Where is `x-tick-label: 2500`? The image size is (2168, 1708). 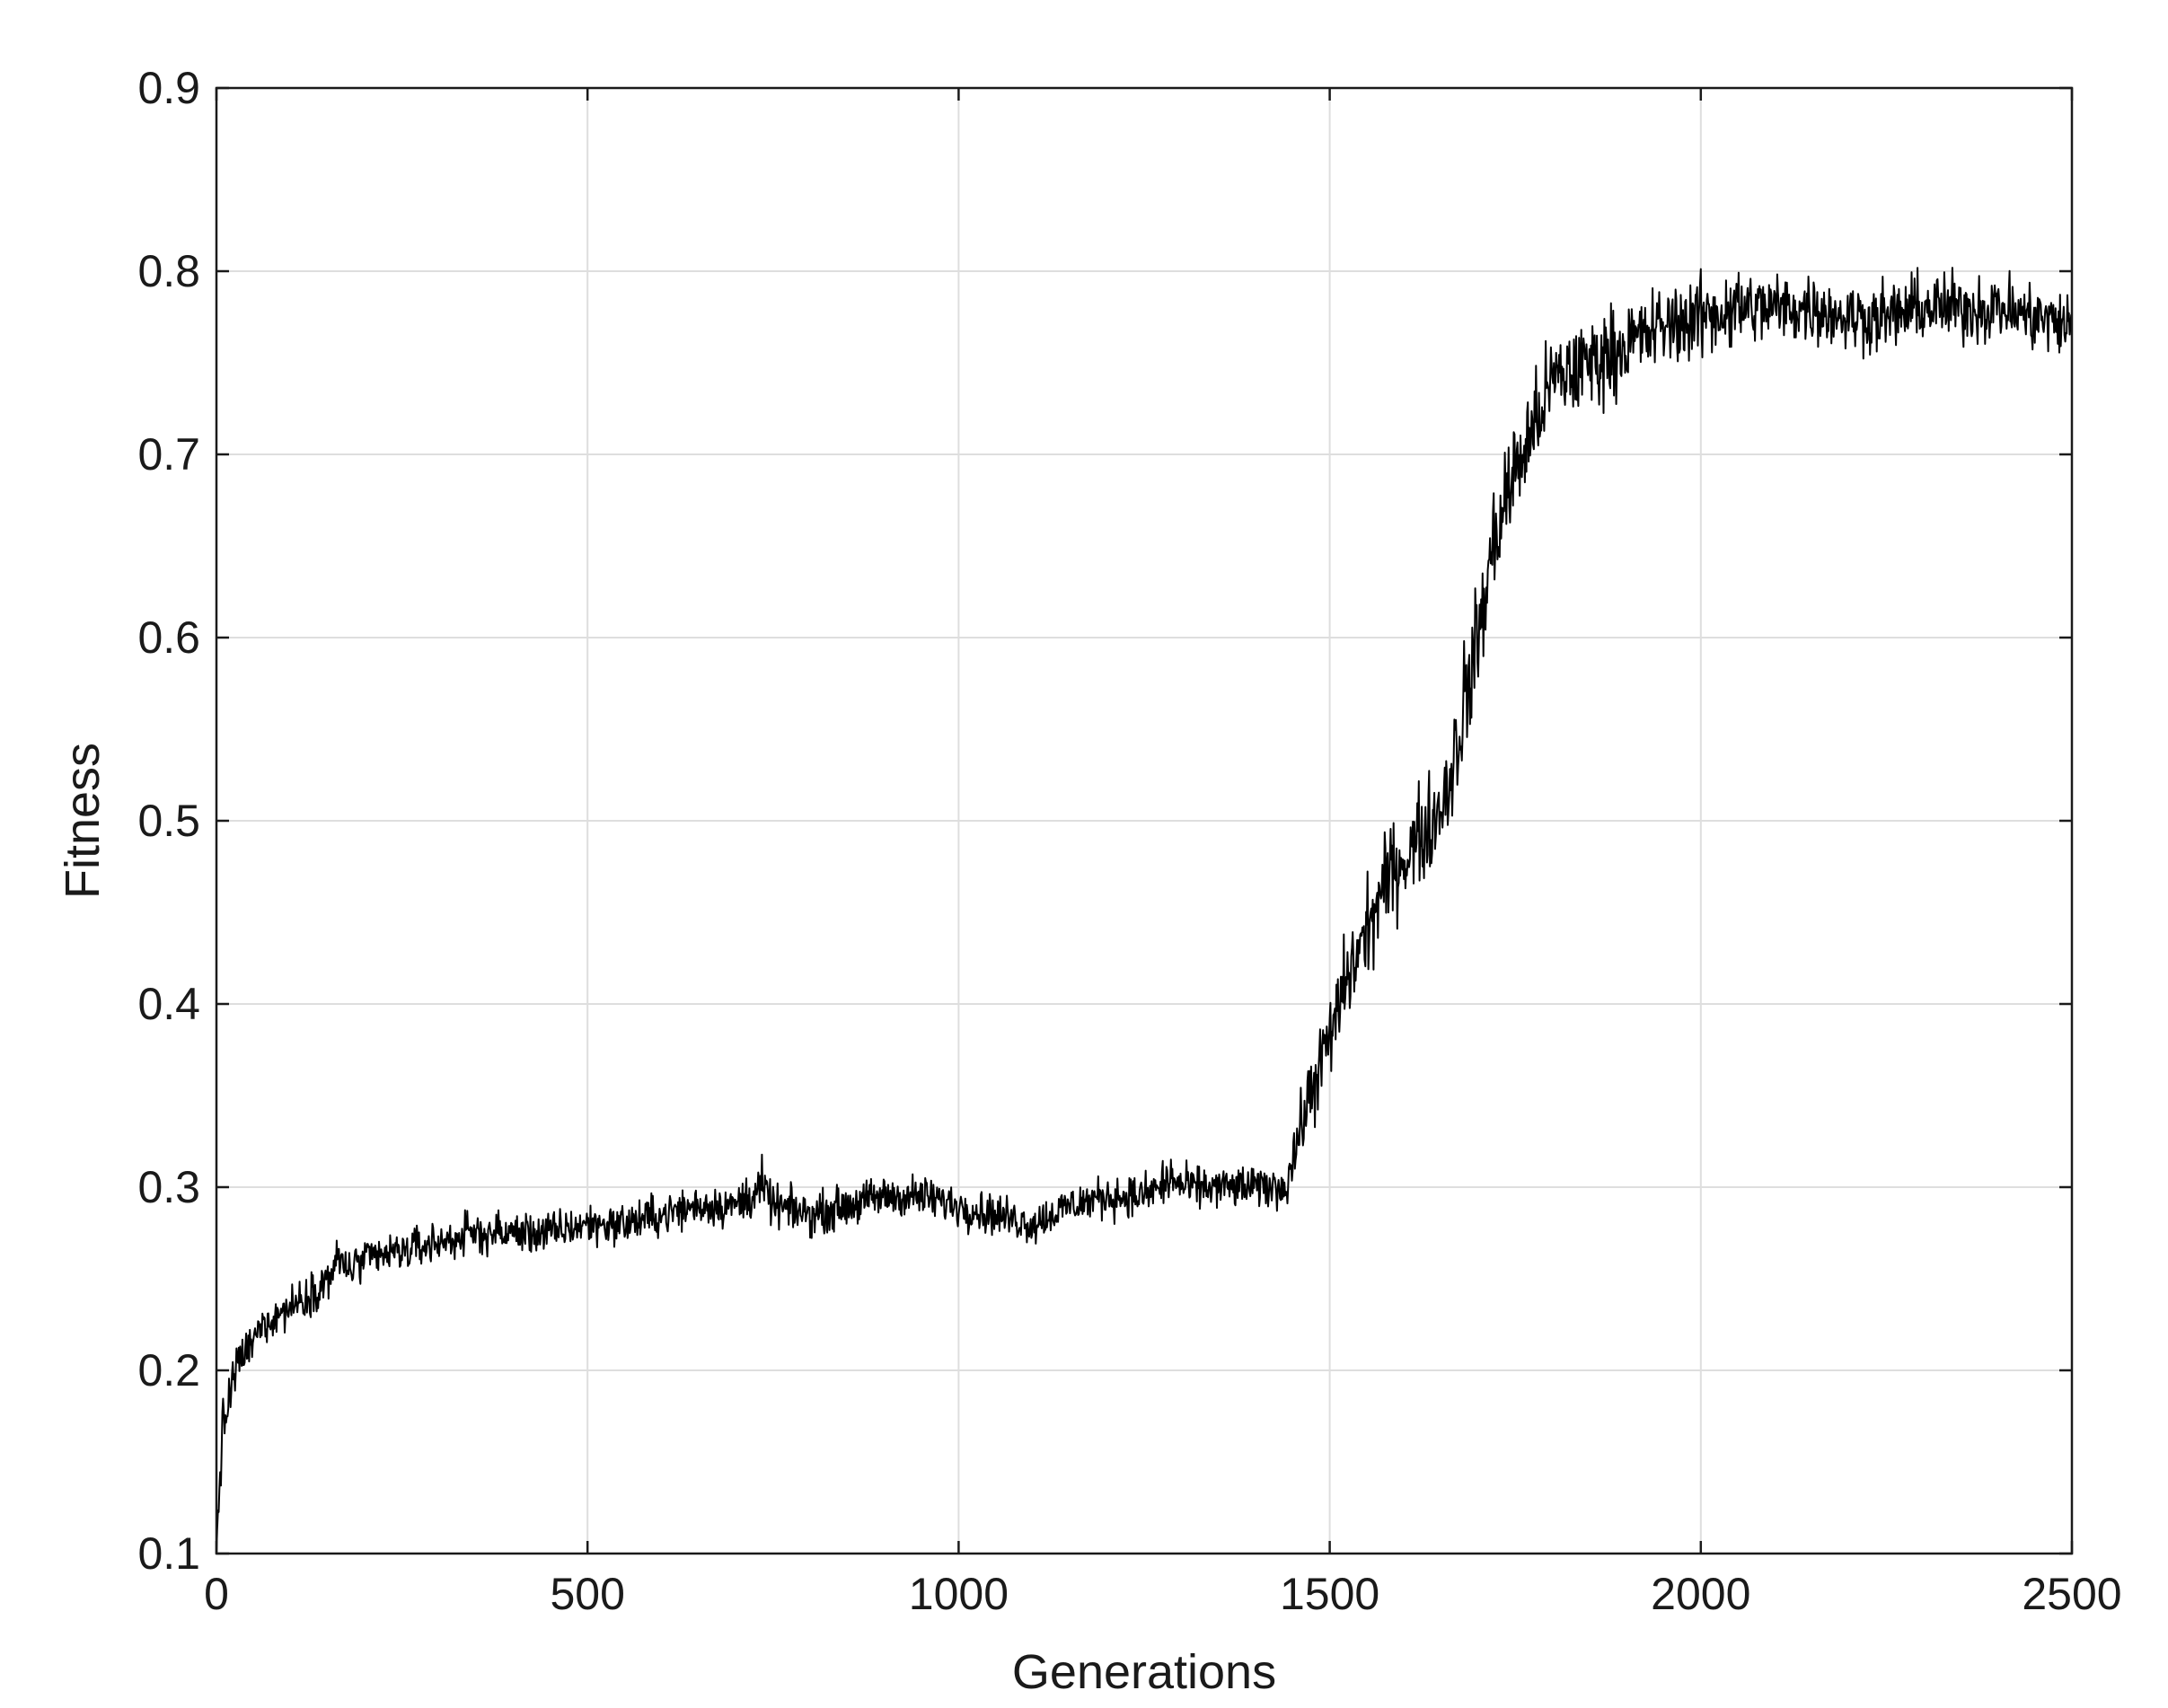
x-tick-label: 2500 is located at coordinates (2072, 1594).